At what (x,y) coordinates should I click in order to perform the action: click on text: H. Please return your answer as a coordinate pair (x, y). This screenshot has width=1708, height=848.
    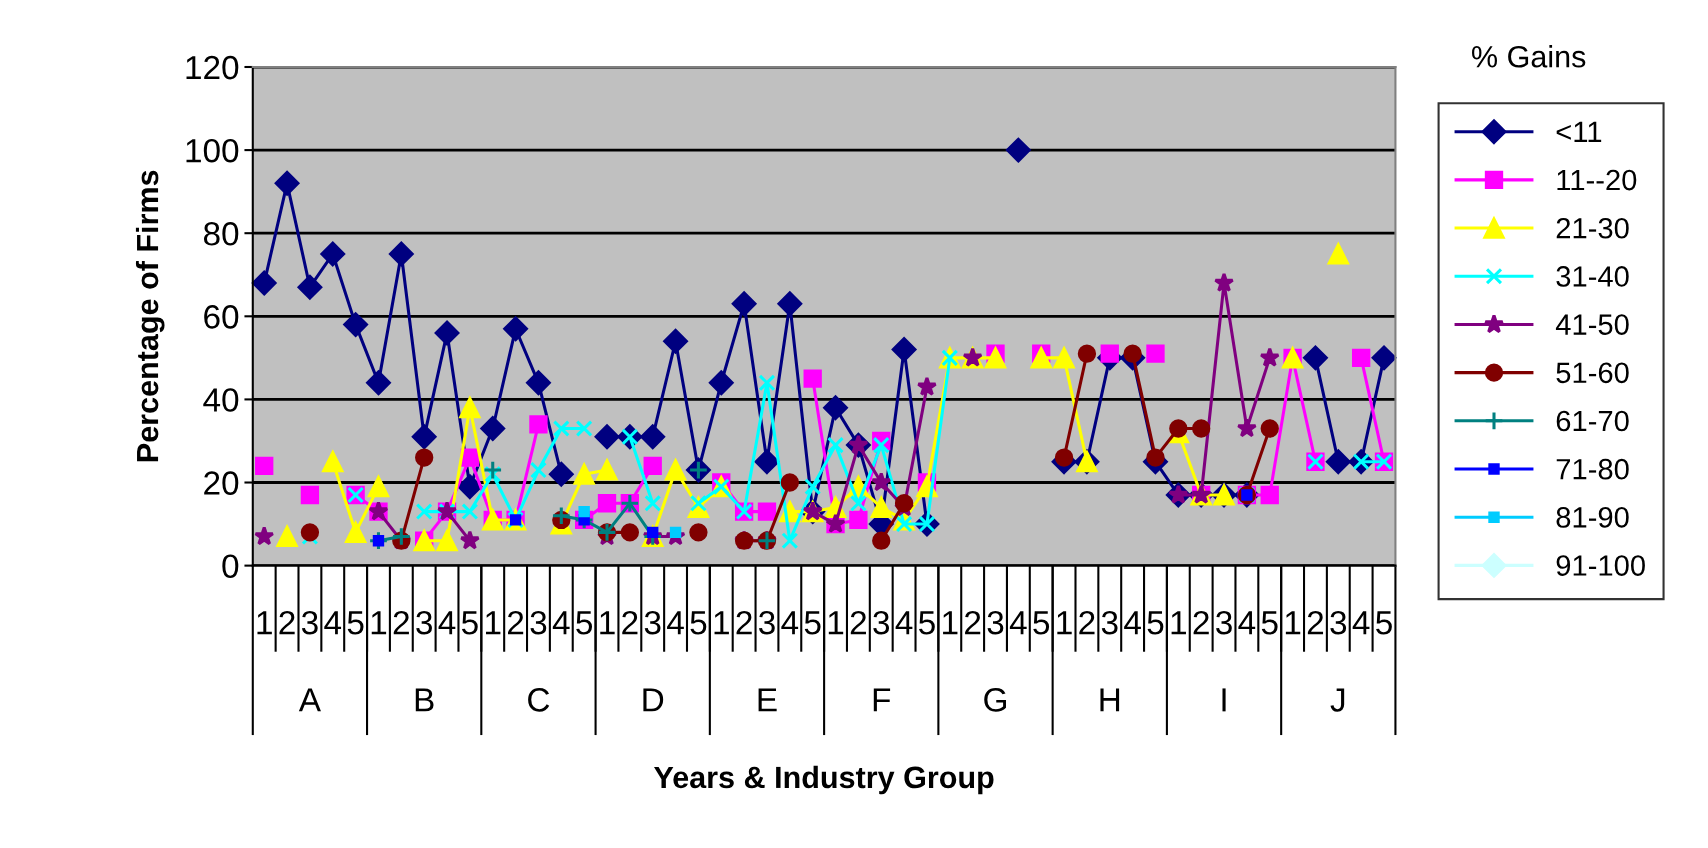
    Looking at the image, I should click on (1110, 700).